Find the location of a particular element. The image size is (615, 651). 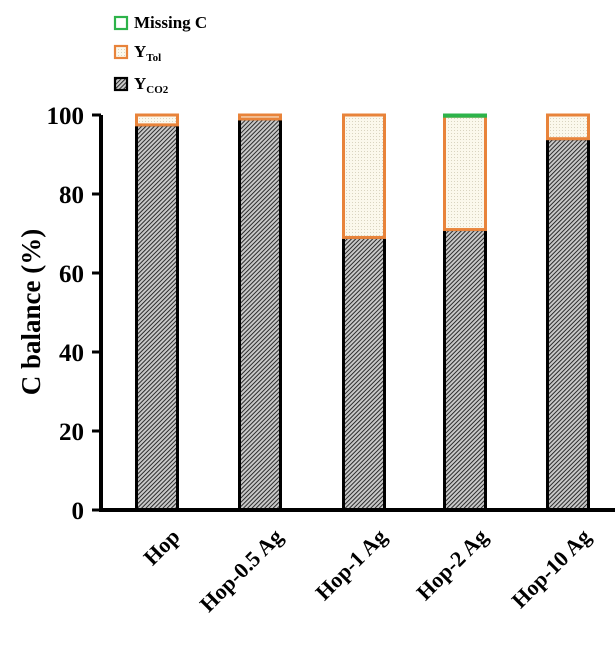

legend-label-co2: YCO2 is located at coordinates (151, 85).